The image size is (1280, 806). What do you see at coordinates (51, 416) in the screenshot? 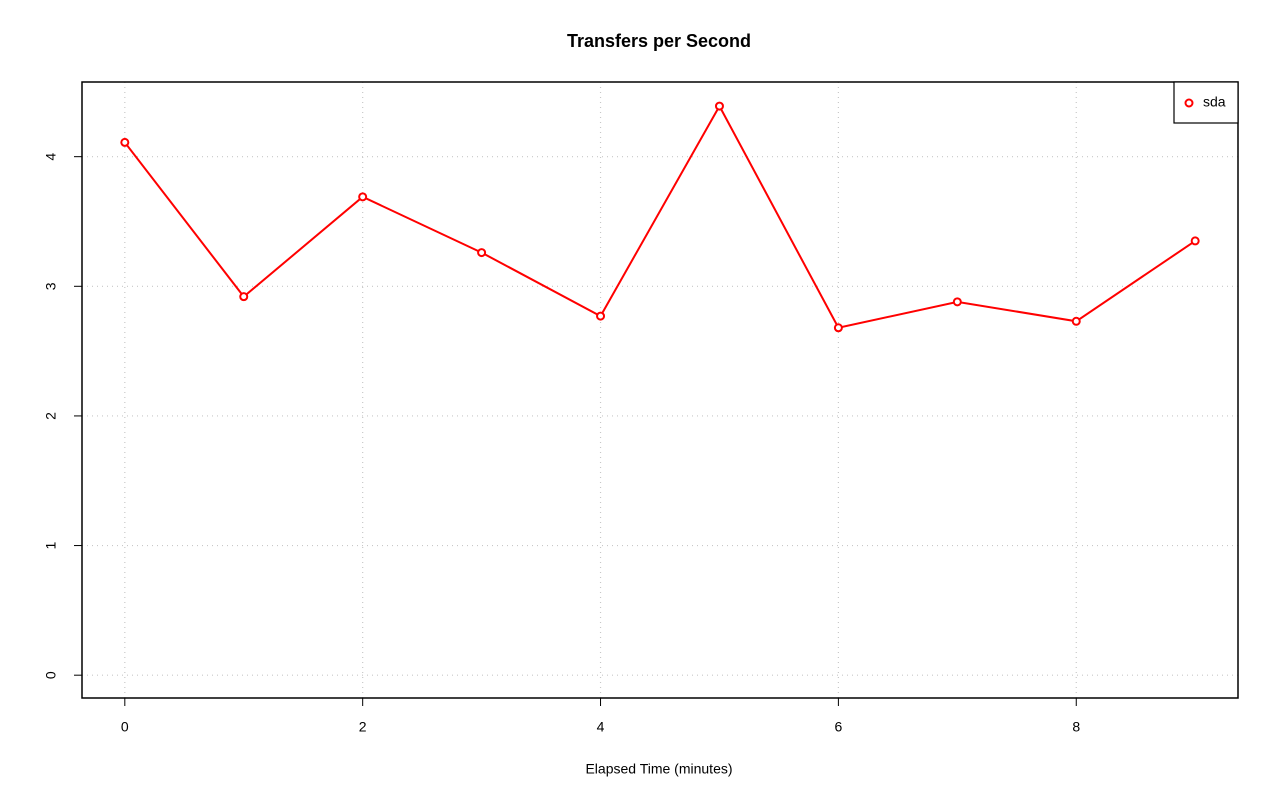
I see `y-tick-label: 2` at bounding box center [51, 416].